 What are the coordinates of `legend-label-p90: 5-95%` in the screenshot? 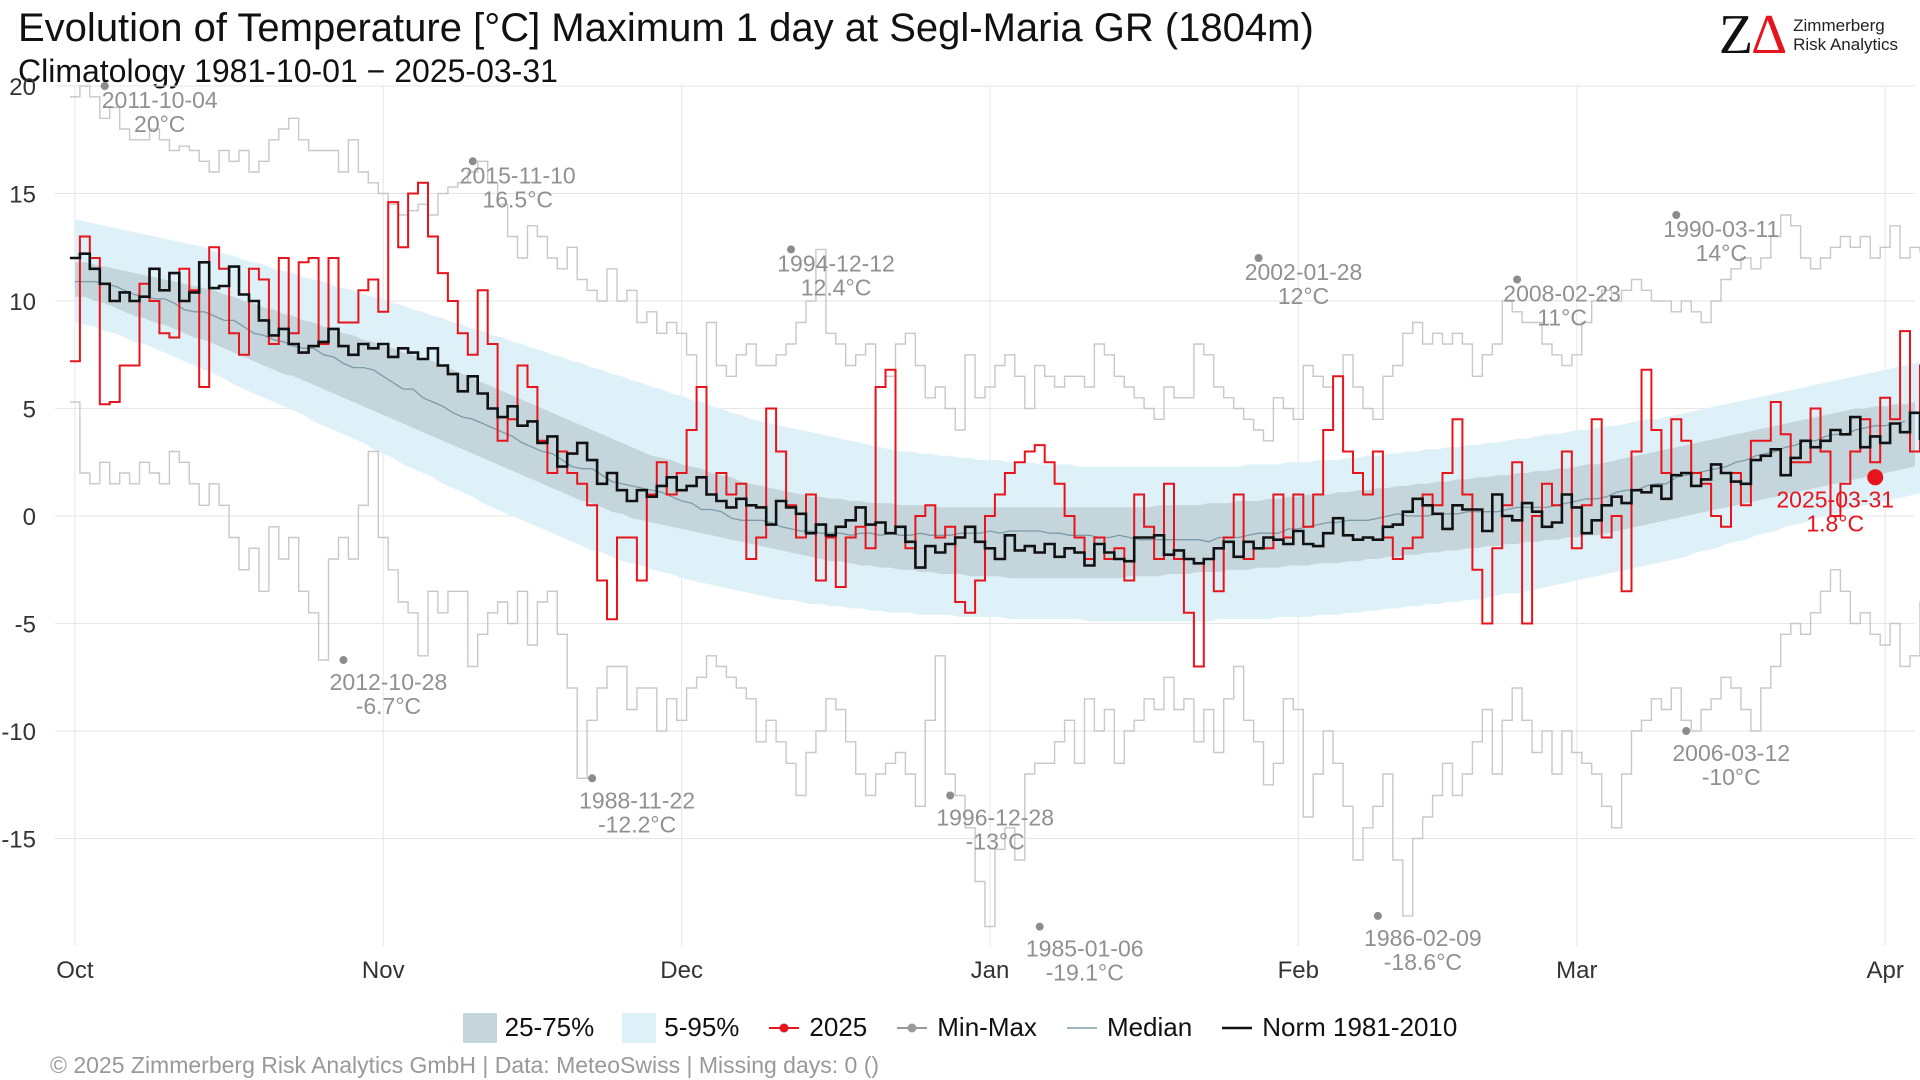 It's located at (702, 1027).